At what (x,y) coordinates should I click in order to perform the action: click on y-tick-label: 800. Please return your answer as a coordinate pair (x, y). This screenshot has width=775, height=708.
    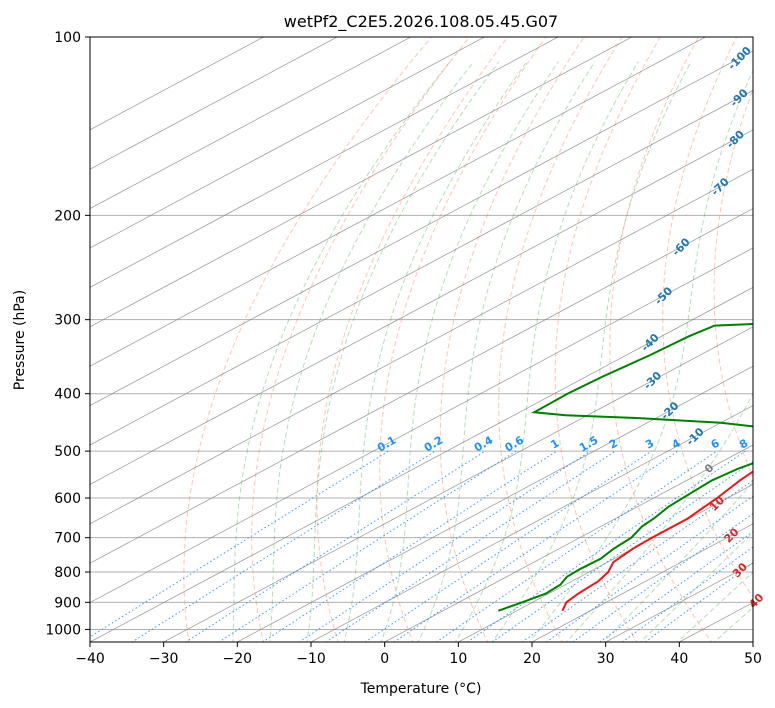
    Looking at the image, I should click on (67, 573).